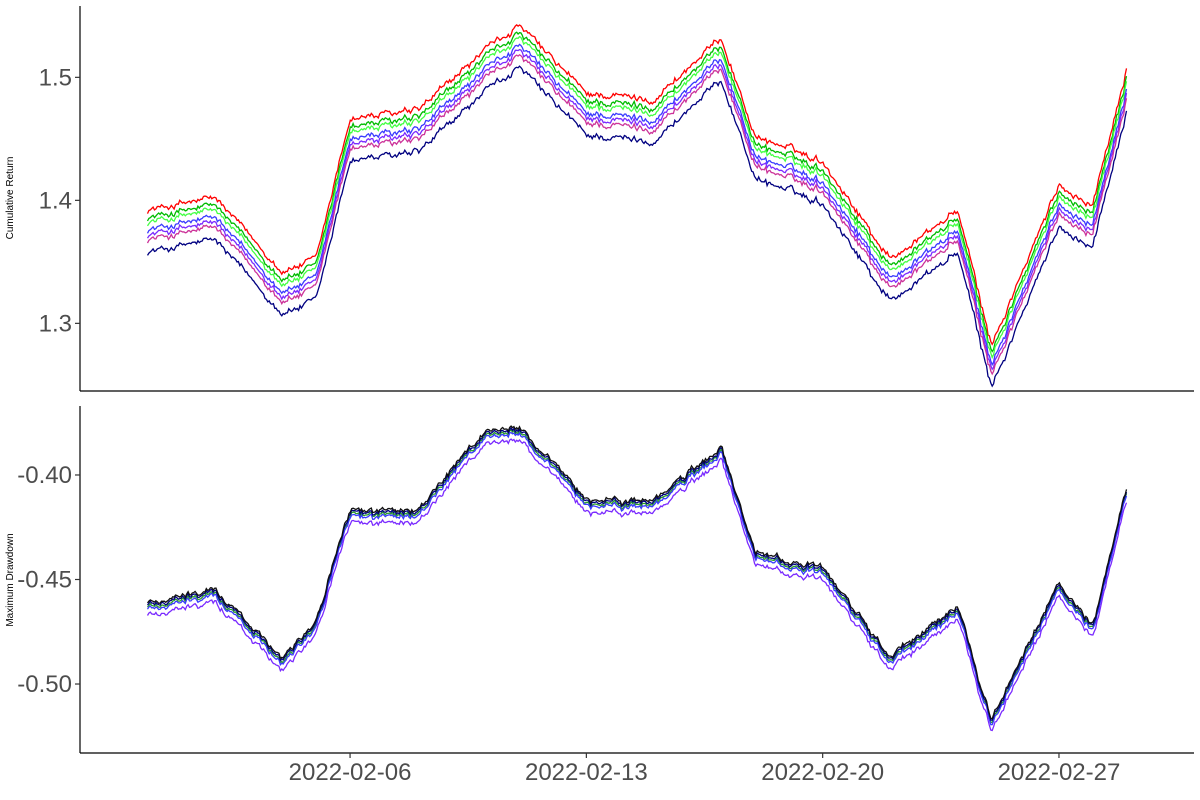  Describe the element at coordinates (10, 198) in the screenshot. I see `cumulative-return-y-title: Cumulative Return` at that location.